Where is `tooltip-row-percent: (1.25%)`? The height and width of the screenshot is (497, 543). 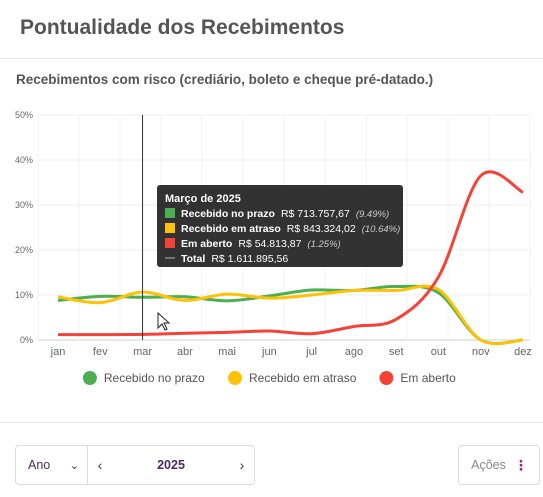 tooltip-row-percent: (1.25%) is located at coordinates (323, 244).